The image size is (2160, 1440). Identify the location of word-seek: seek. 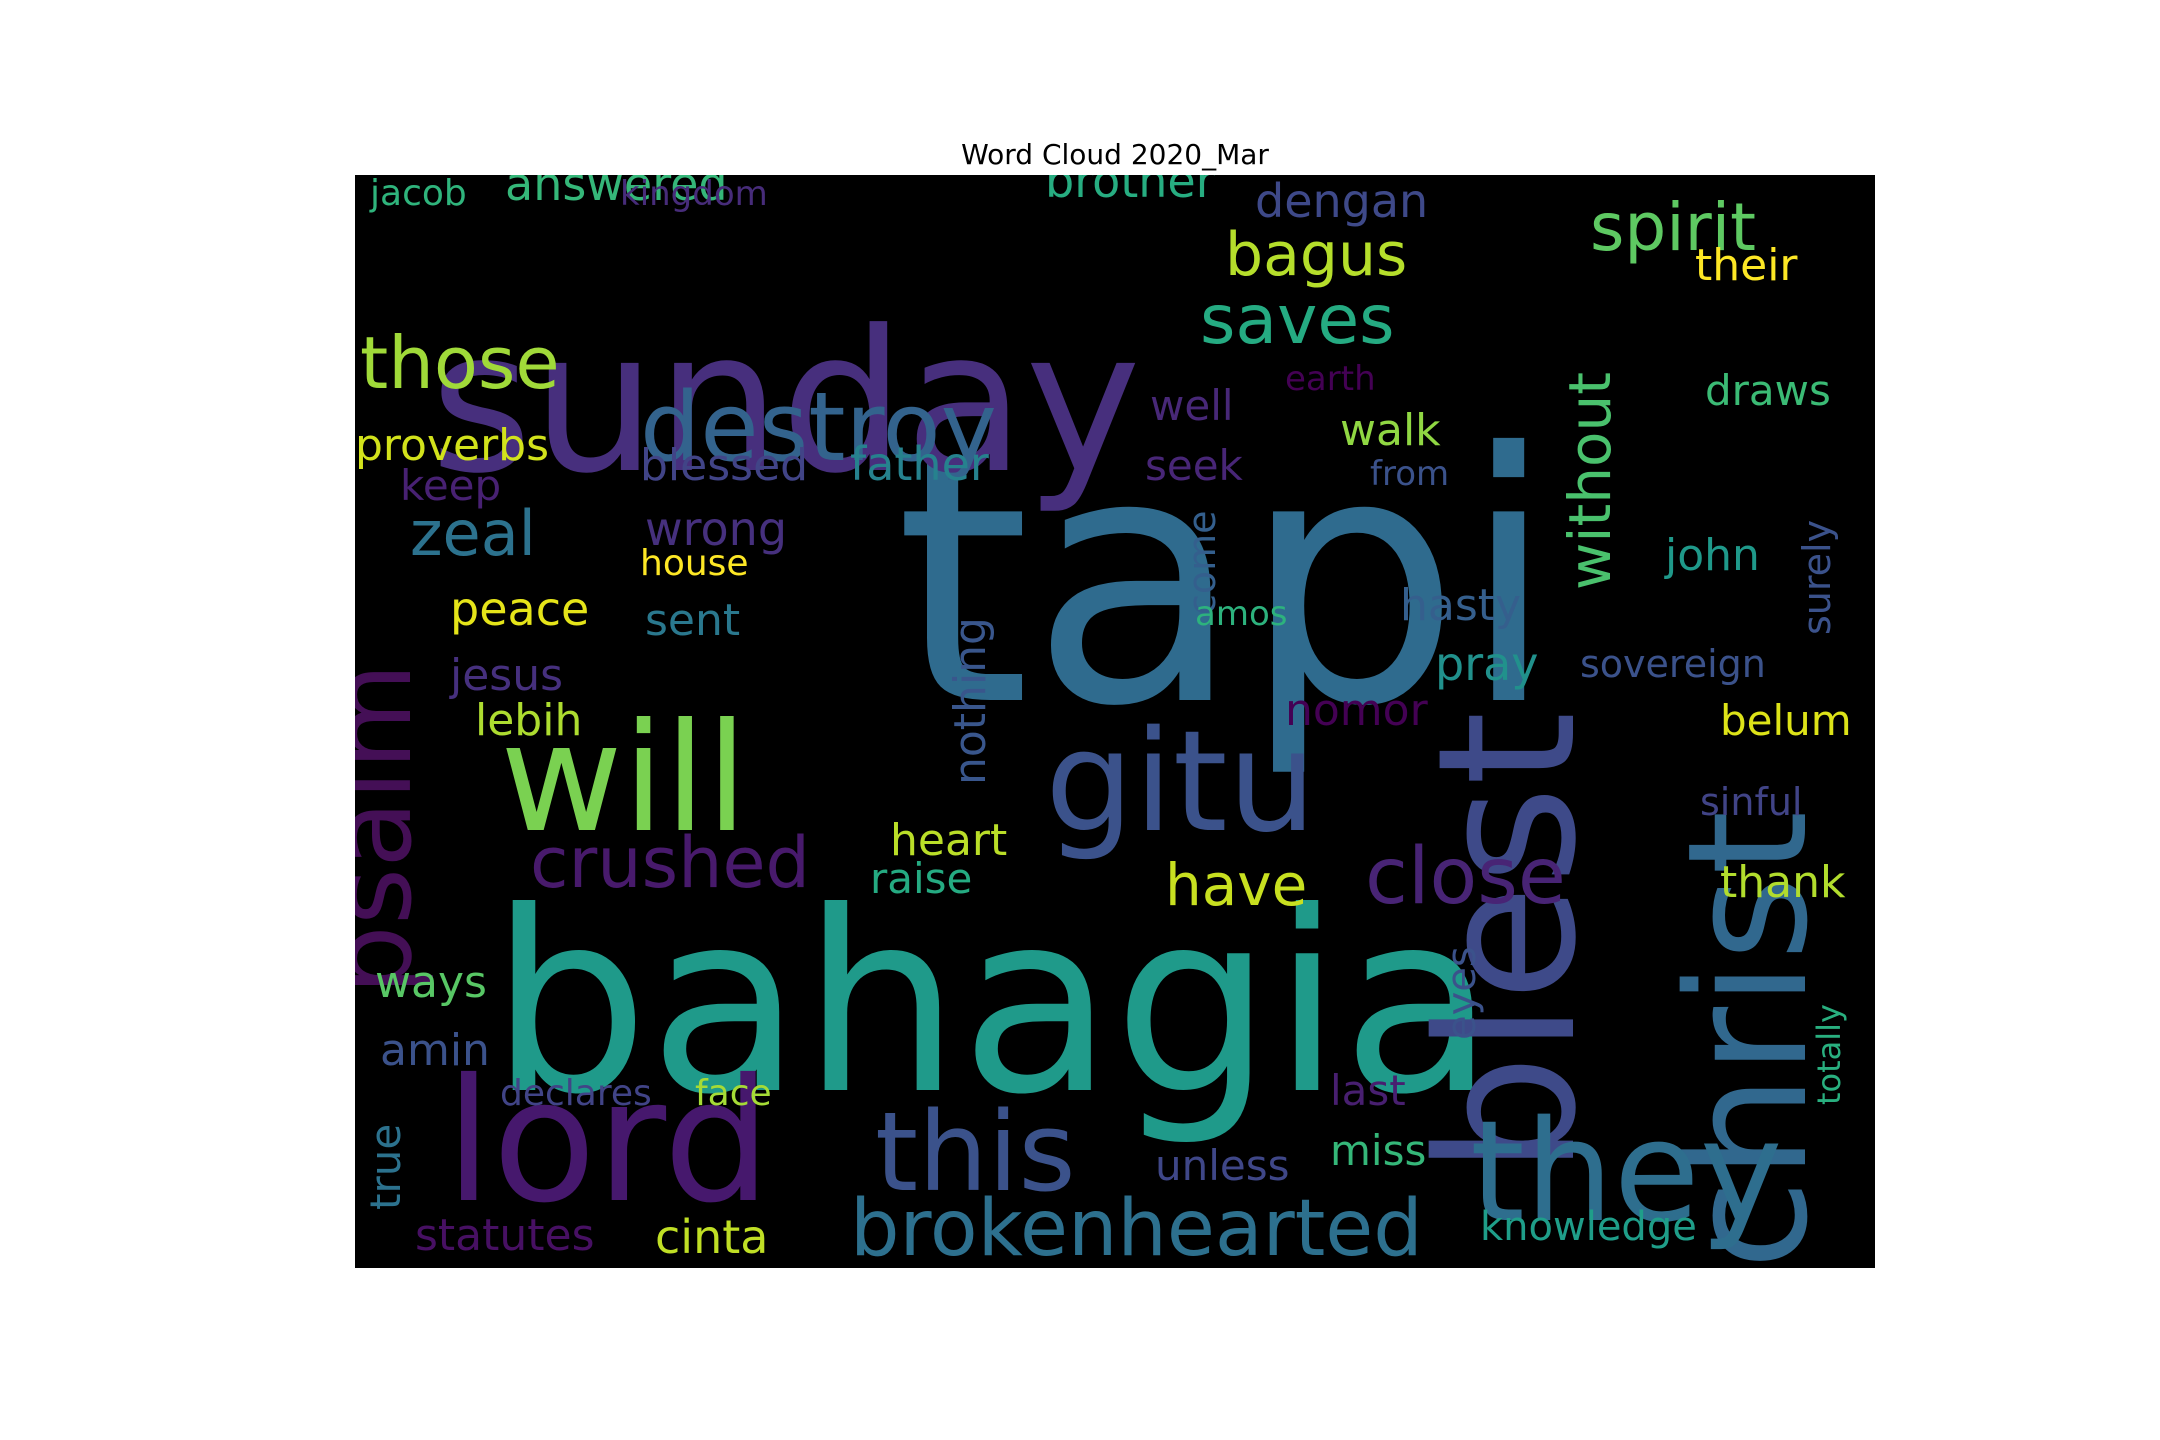
(1194, 465).